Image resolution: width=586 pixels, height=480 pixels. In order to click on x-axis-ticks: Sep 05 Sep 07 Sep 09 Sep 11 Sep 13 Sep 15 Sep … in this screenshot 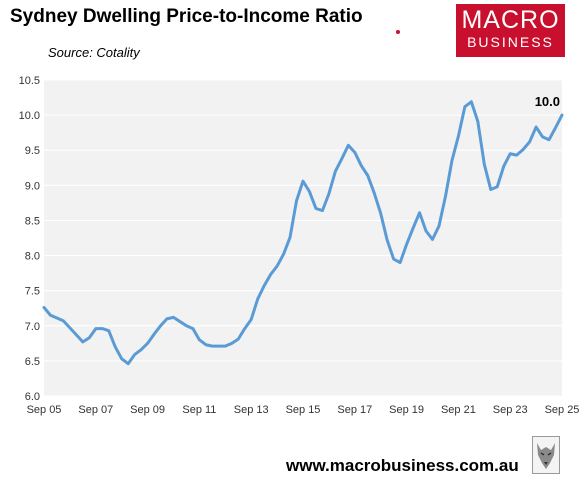, I will do `click(303, 410)`.